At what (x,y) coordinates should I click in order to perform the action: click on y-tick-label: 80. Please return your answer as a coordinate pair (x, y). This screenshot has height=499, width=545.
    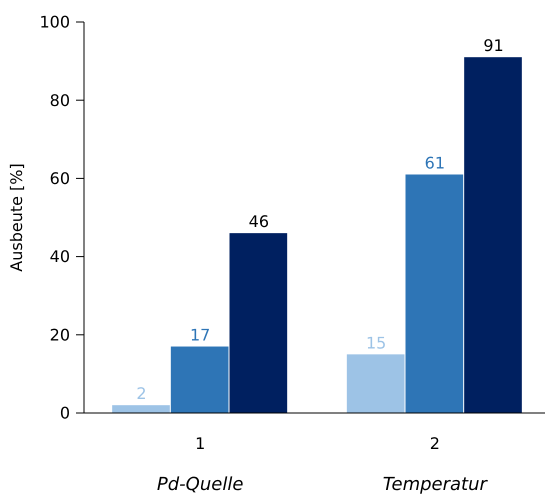
    Looking at the image, I should click on (60, 100).